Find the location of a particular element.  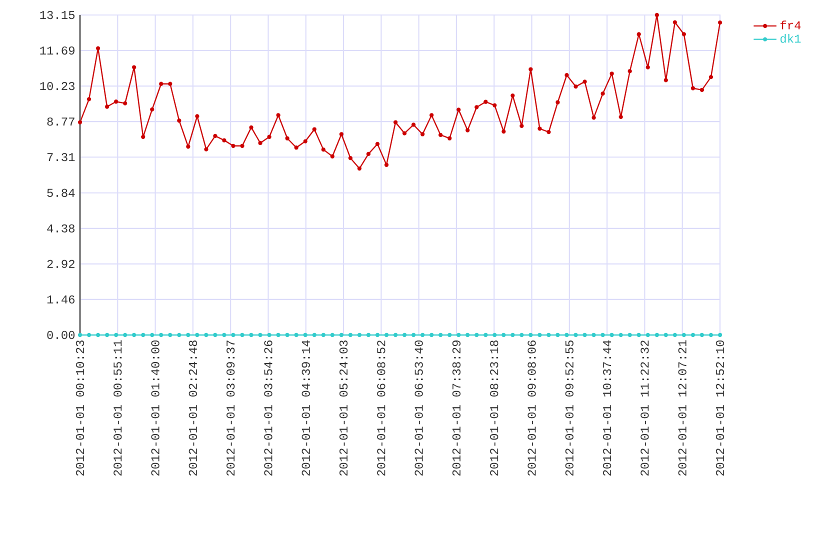

y-tick-label: 11.69 is located at coordinates (57, 50).